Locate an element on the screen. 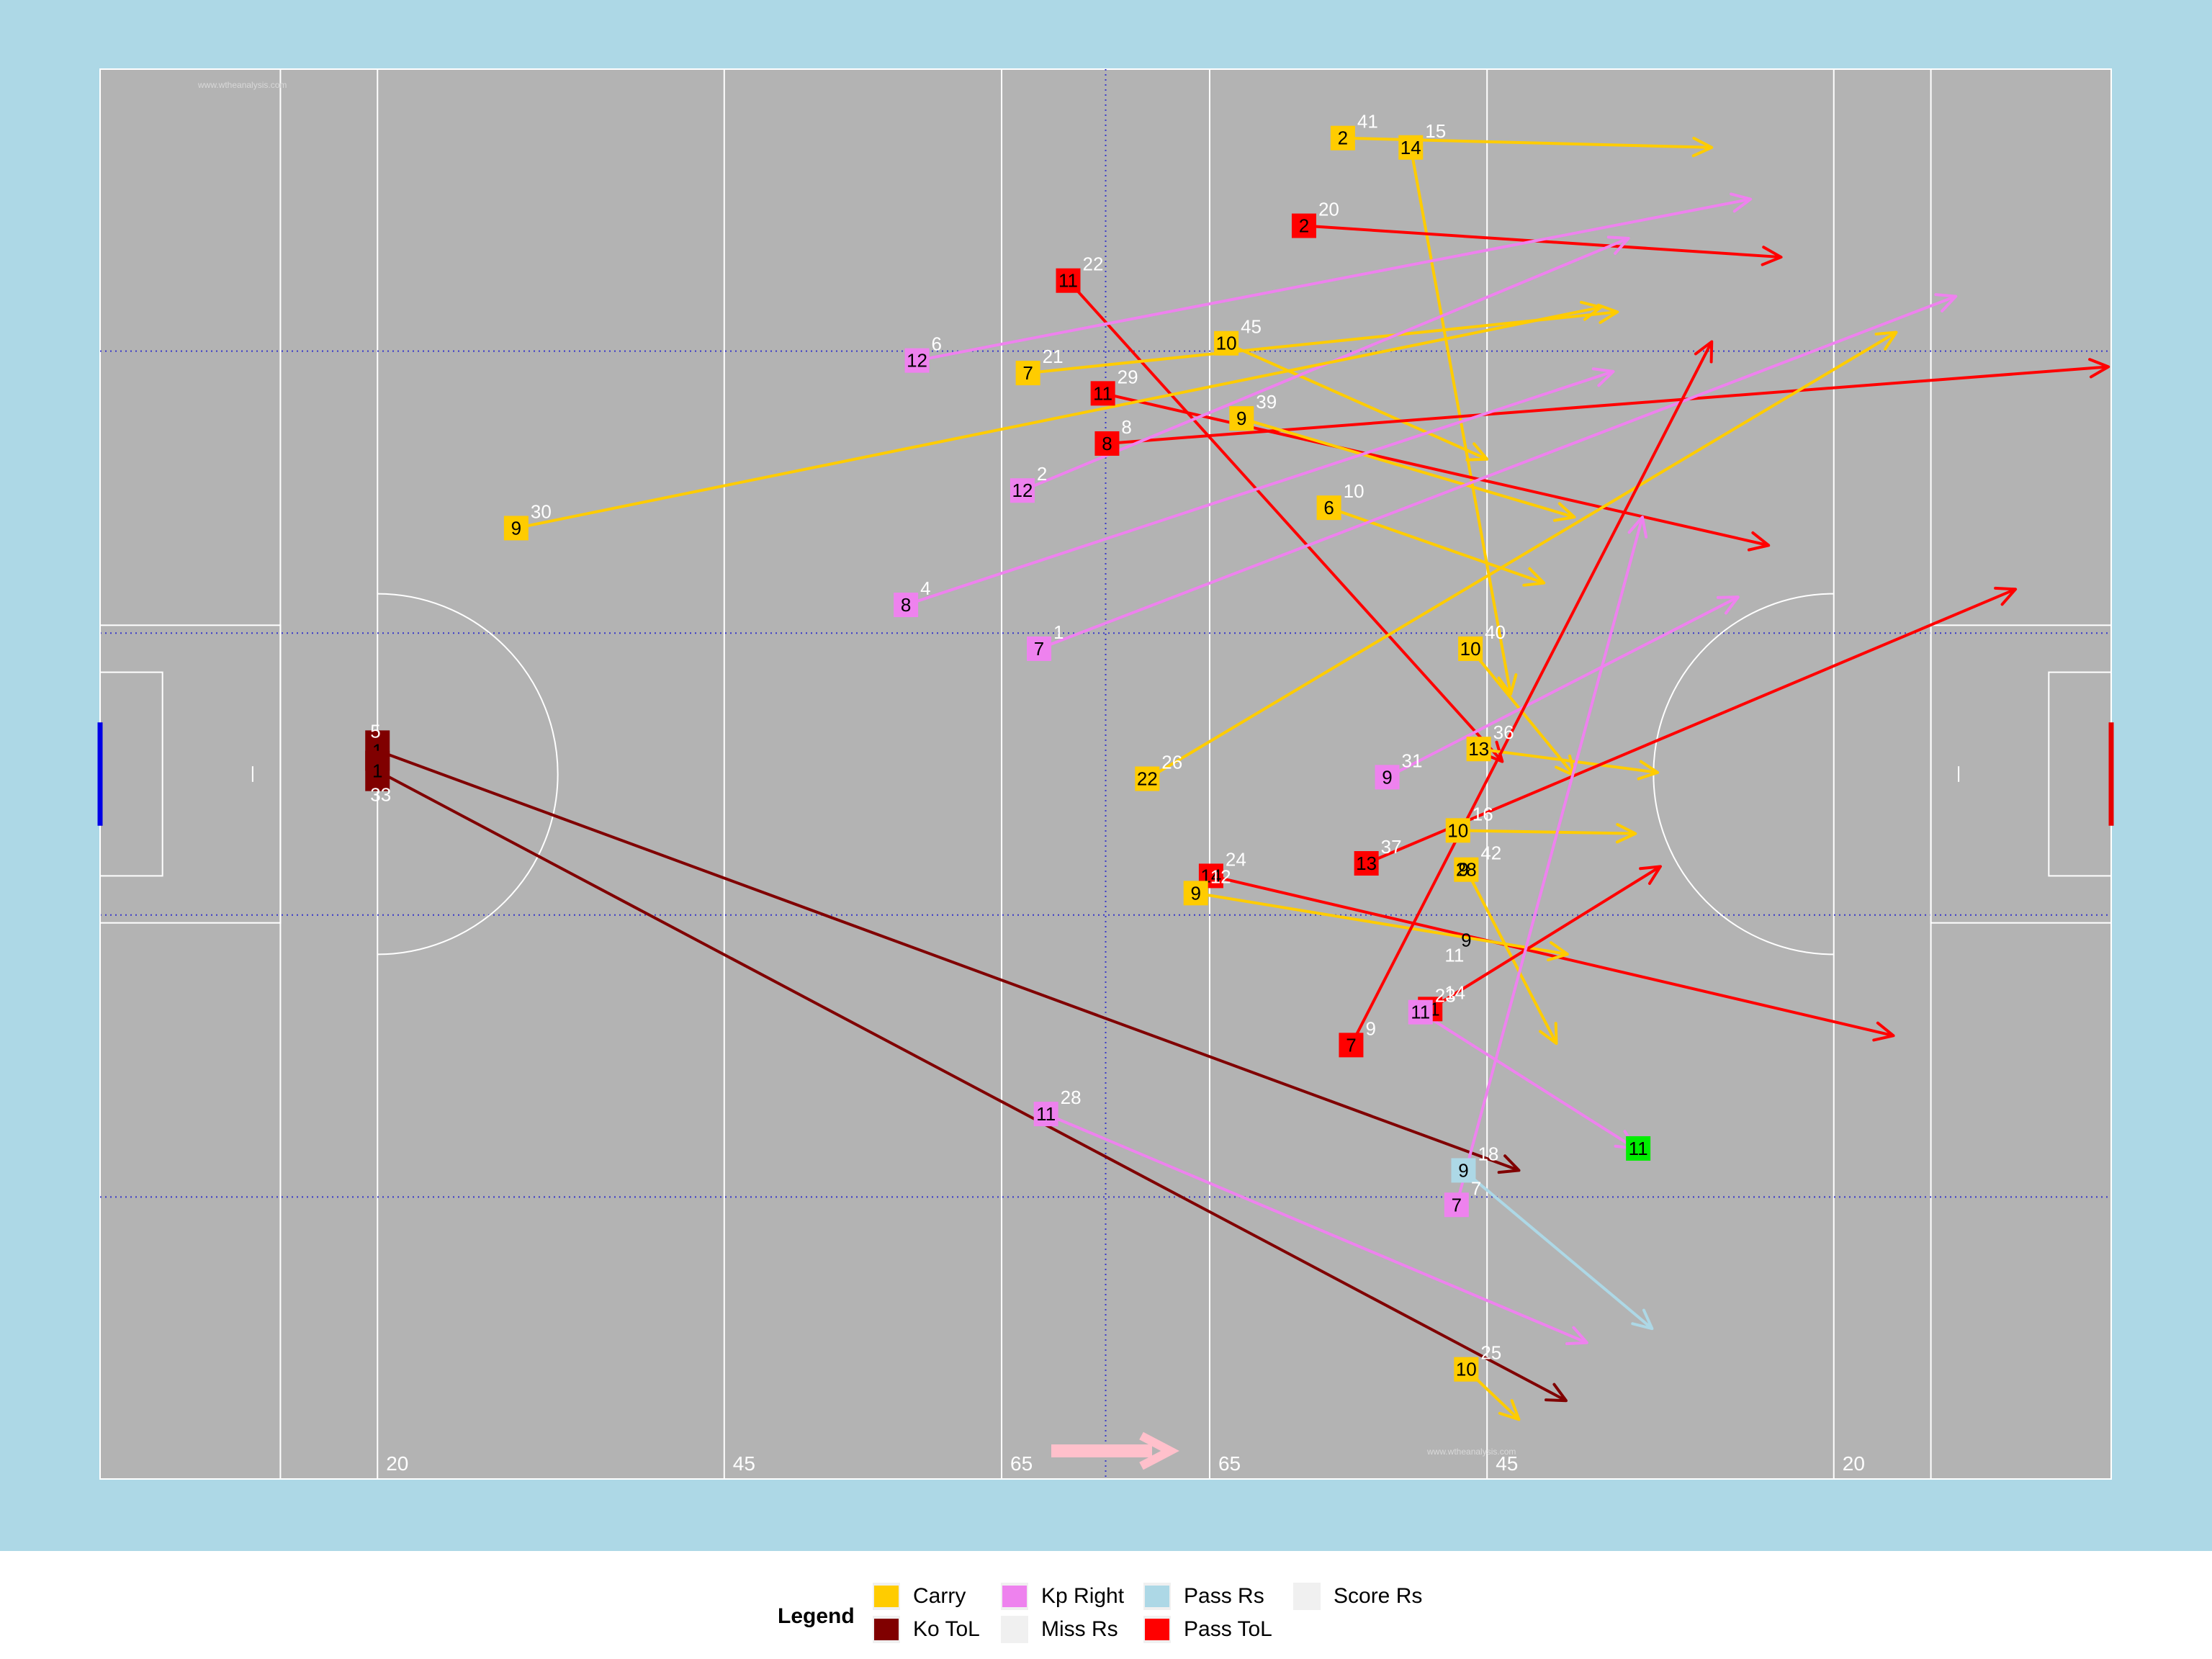 This screenshot has width=2212, height=1659. field-number-layer: 20 45 65 65 45 20 is located at coordinates (1126, 1463).